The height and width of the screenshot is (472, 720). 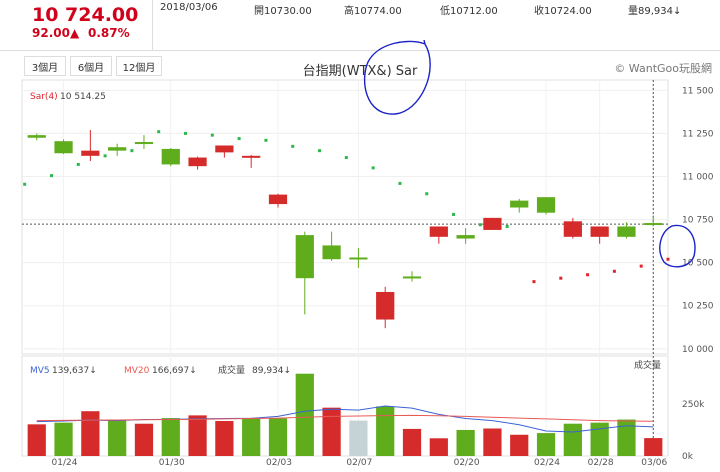 I want to click on volume-axis-tick: 250k, so click(x=693, y=405).